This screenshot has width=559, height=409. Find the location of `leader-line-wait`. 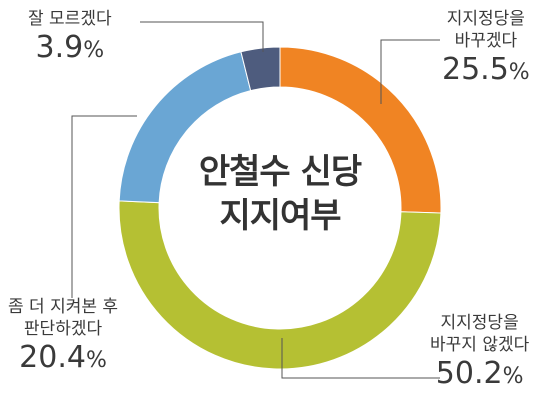

leader-line-wait is located at coordinates (104, 206).